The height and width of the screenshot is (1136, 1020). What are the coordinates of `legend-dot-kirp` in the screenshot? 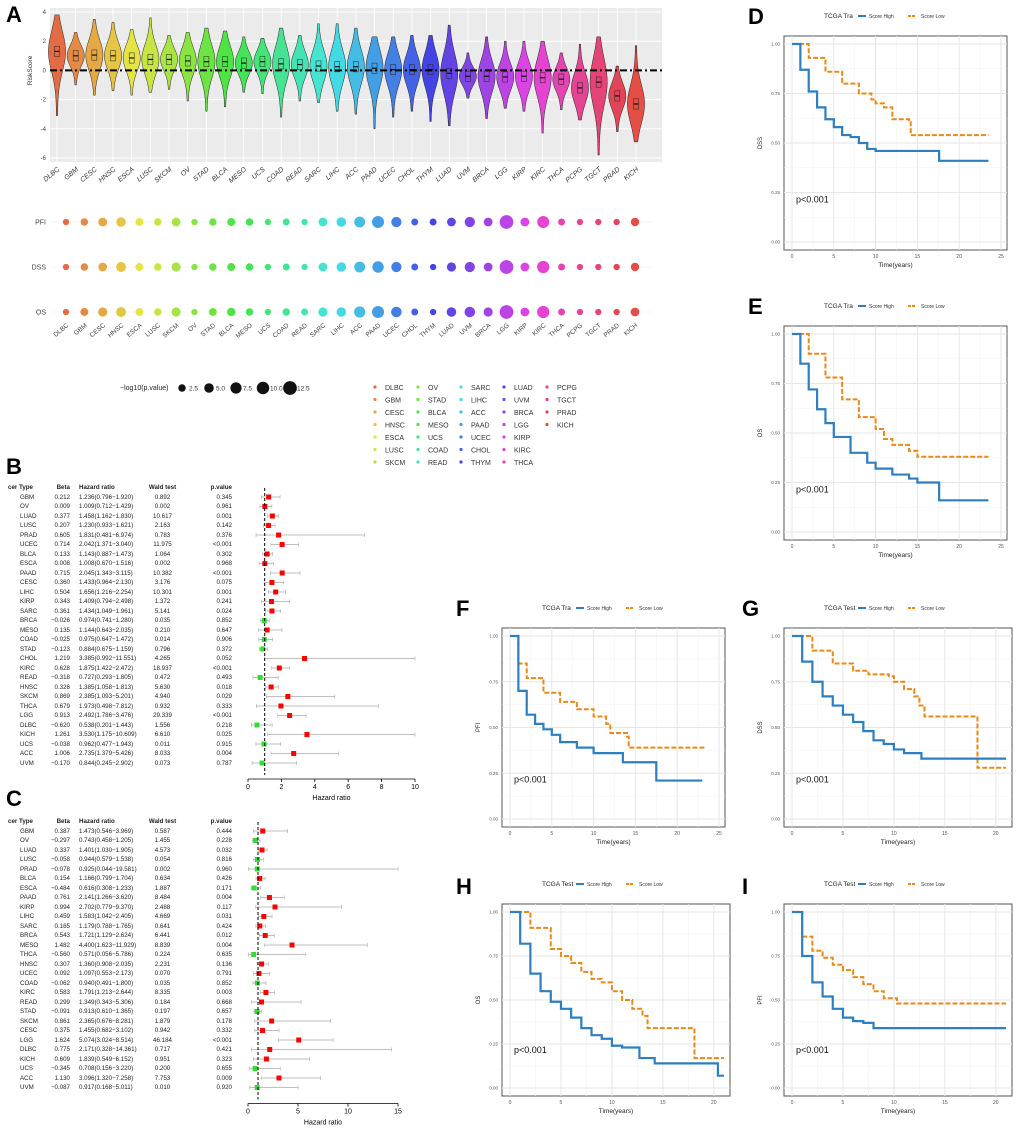 It's located at (504, 437).